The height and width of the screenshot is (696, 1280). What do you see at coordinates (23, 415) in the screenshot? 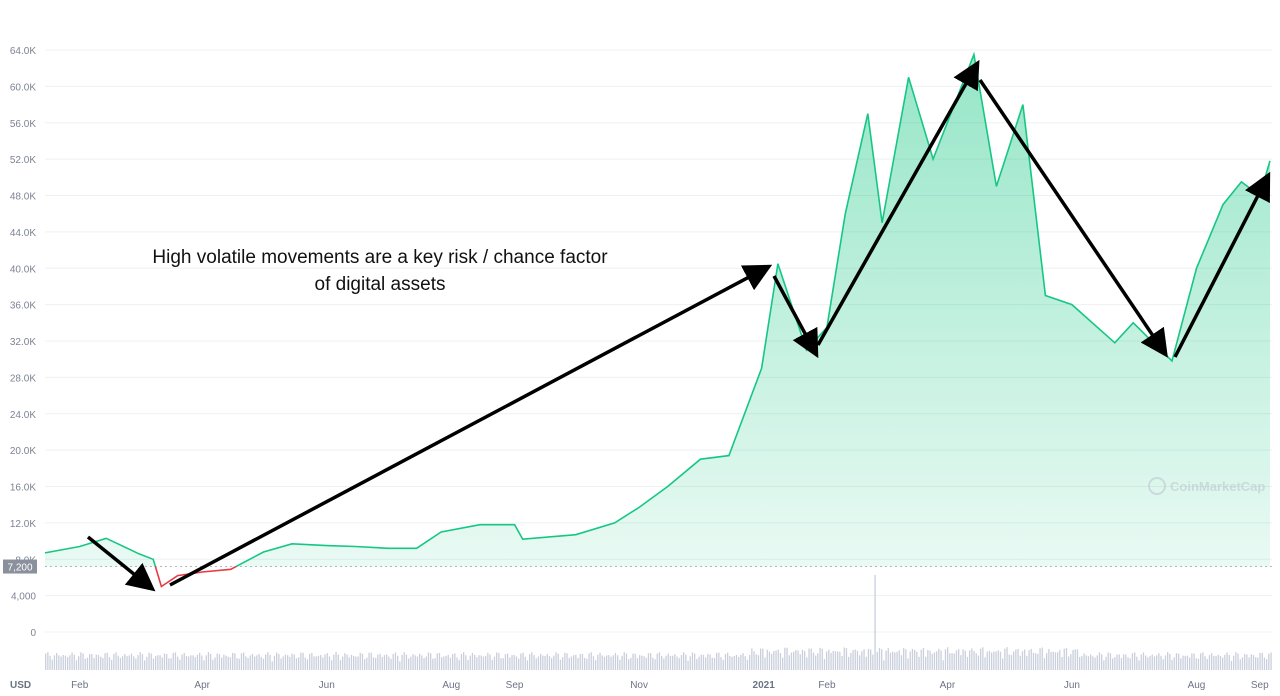
I see `y-tick-label: 24.0K` at bounding box center [23, 415].